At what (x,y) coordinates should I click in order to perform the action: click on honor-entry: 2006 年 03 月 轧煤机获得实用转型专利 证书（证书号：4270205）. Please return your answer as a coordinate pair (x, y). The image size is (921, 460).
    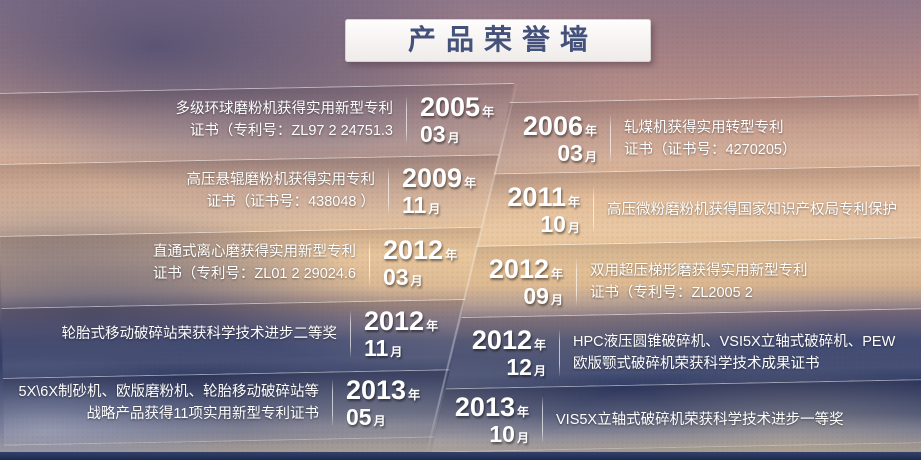
    Looking at the image, I should click on (716, 138).